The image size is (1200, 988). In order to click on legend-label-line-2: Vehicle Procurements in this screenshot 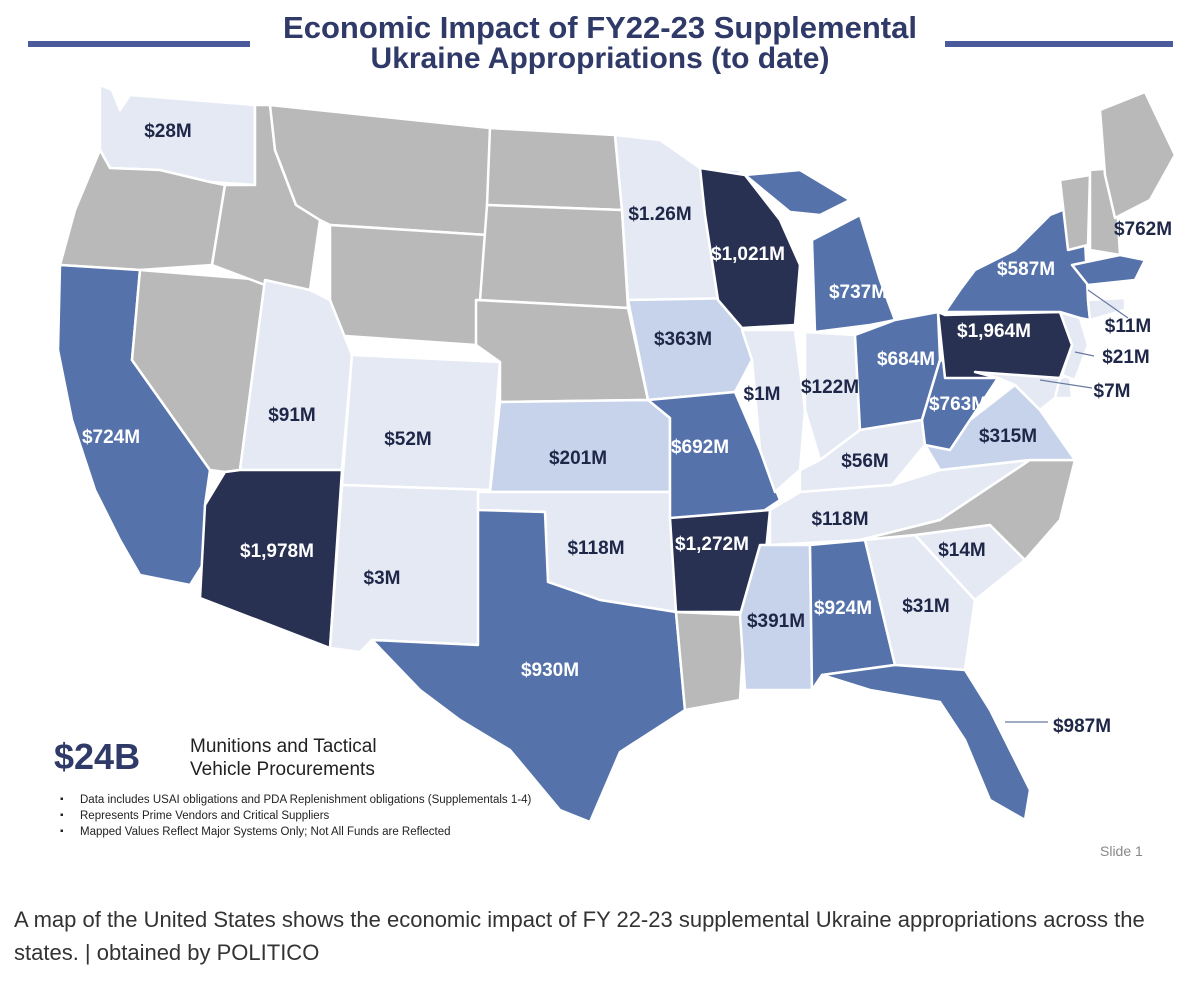, I will do `click(282, 769)`.